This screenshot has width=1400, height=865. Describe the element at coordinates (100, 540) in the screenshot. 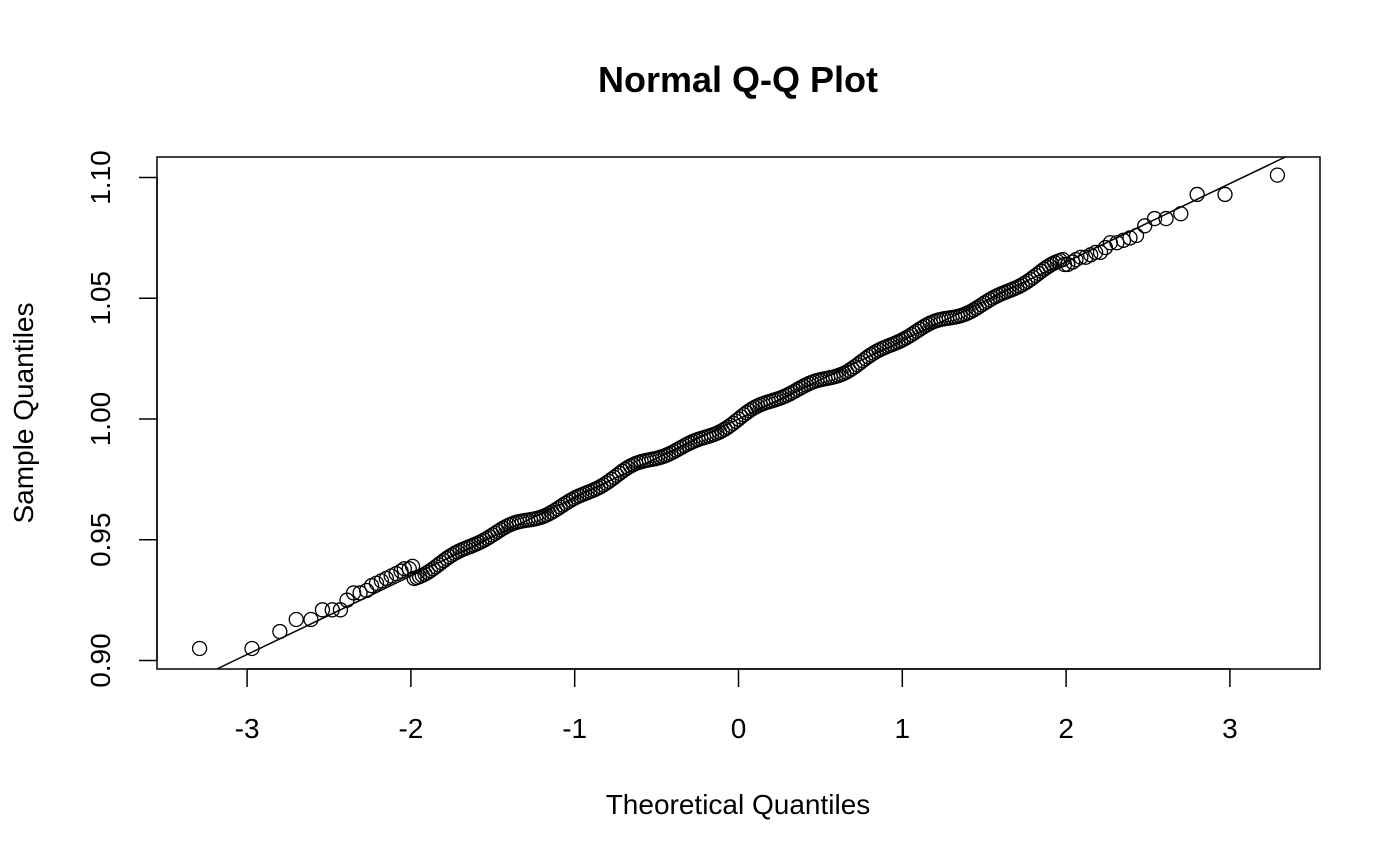

I see `y-tick-label: 0.95` at that location.